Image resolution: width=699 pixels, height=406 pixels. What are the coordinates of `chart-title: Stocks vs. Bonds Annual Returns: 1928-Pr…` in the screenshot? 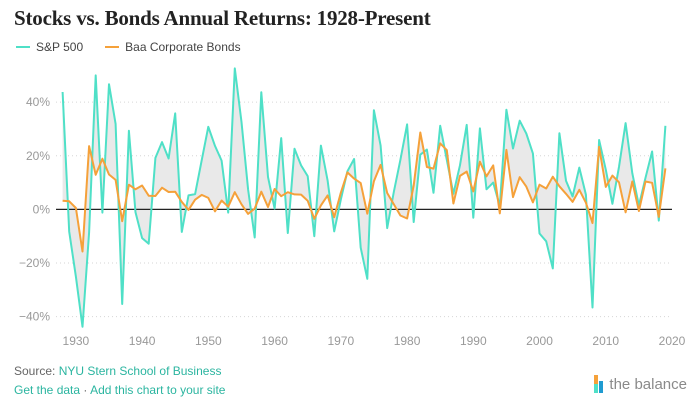 It's located at (222, 18).